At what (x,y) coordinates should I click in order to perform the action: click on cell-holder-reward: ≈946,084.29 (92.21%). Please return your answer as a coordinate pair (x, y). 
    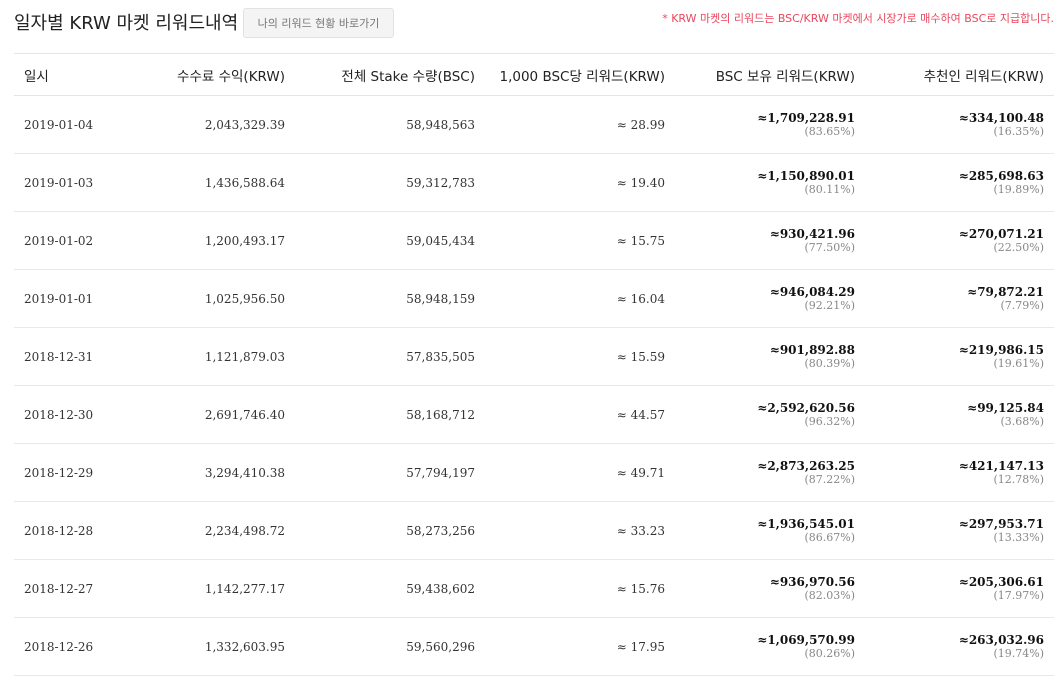
    Looking at the image, I should click on (770, 298).